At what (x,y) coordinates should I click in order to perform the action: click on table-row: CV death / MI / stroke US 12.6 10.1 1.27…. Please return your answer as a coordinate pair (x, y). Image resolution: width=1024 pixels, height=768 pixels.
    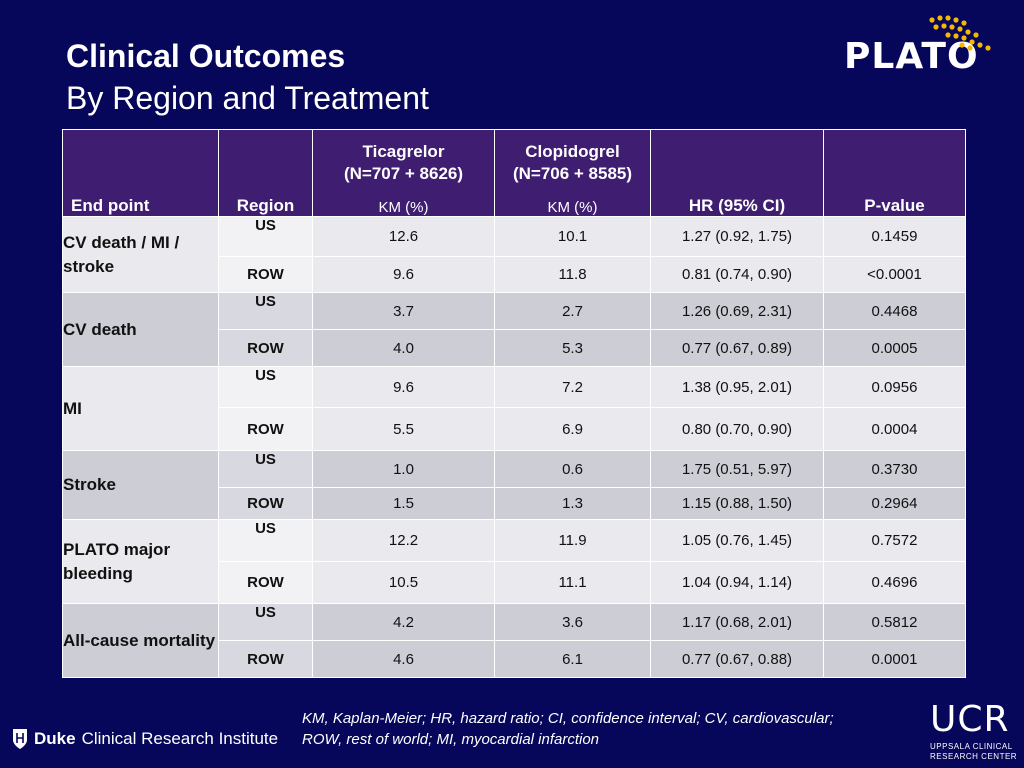
    Looking at the image, I should click on (514, 254).